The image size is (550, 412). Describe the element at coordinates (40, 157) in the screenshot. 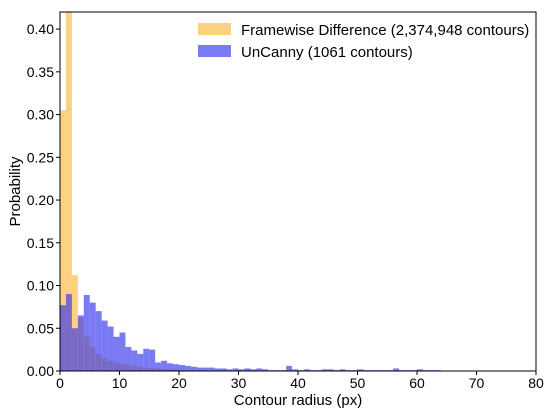

I see `y-tick-label: 0.25` at that location.